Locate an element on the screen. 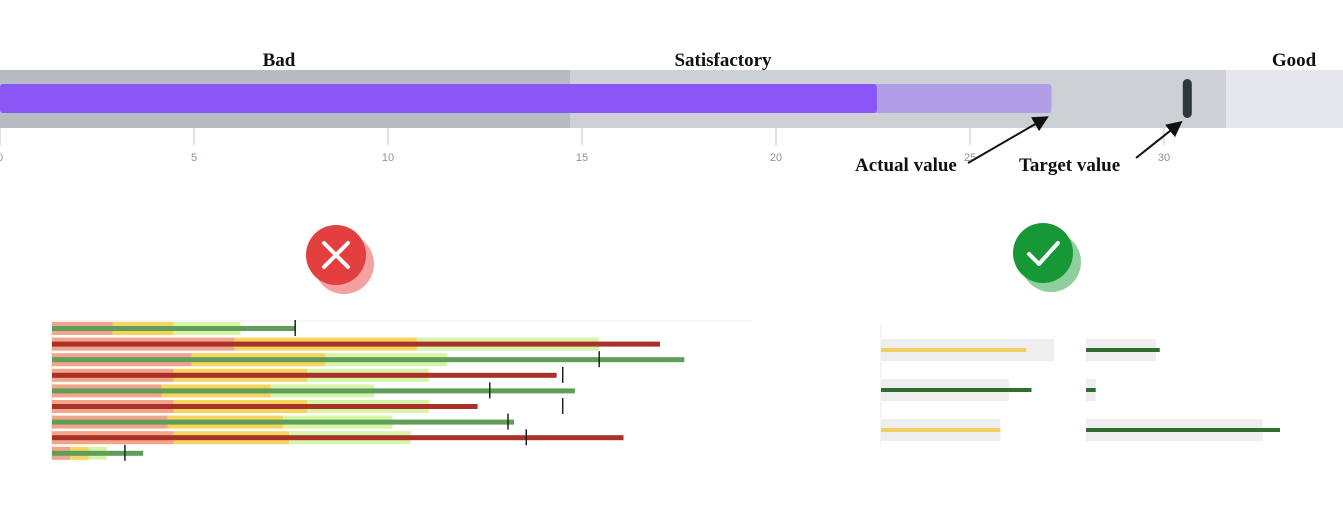  target-value-arrow is located at coordinates (1159, 140).